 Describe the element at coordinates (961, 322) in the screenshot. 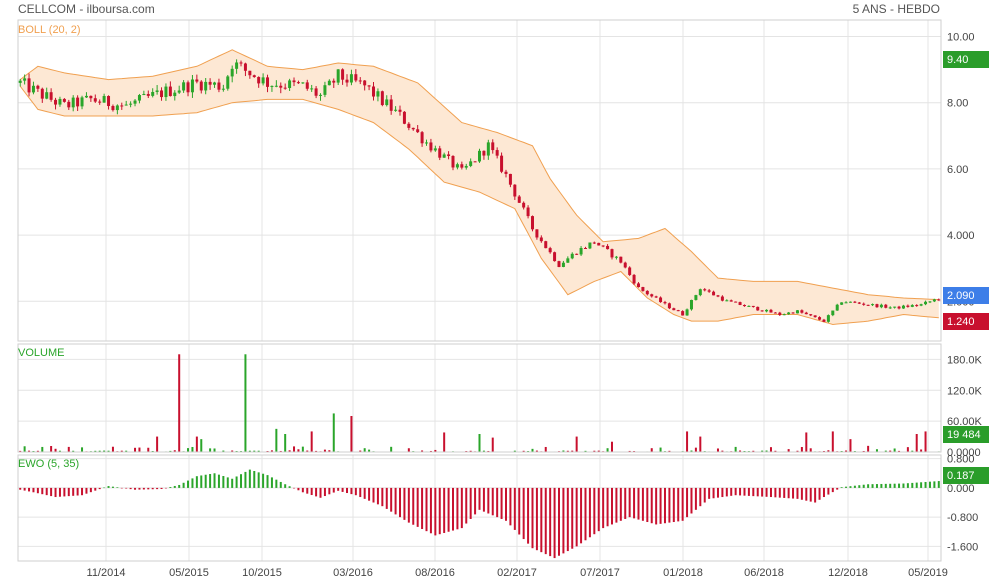

I see `boll-lower-badge: 1.240` at that location.